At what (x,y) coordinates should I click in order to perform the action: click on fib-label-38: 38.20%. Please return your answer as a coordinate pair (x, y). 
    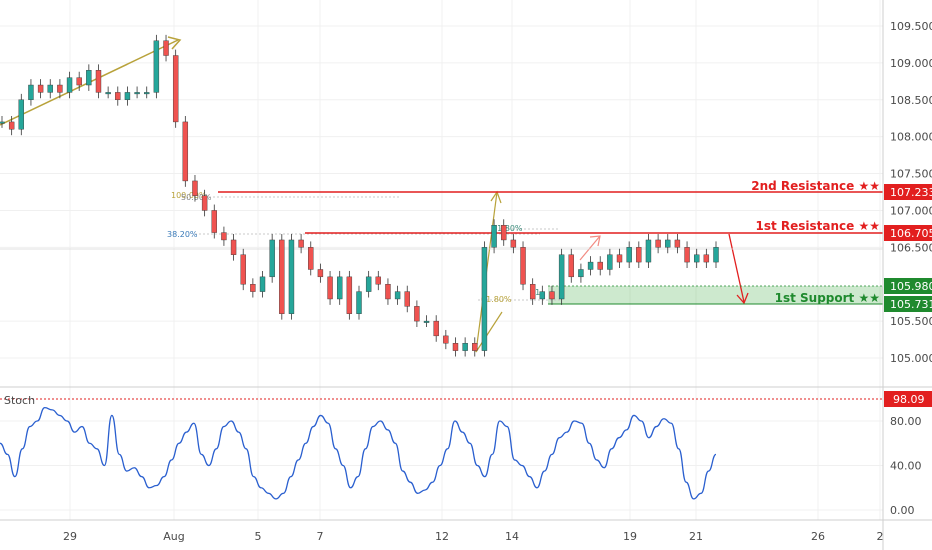
    Looking at the image, I should click on (182, 234).